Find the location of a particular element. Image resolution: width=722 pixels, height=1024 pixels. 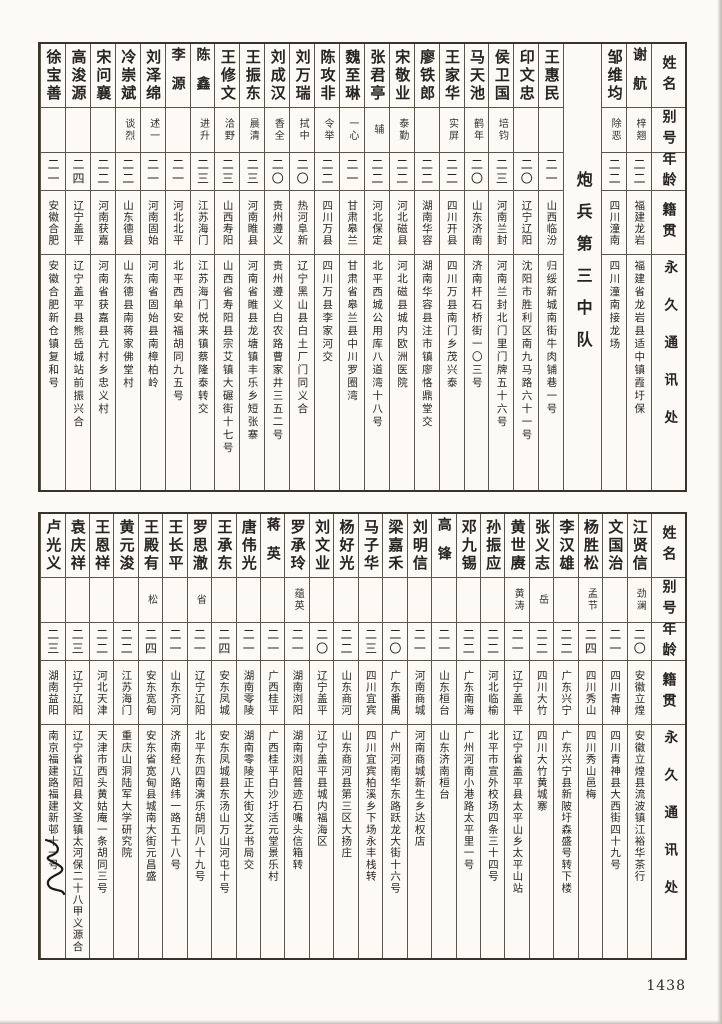

entry-origin: 热河阜新 is located at coordinates (302, 223).